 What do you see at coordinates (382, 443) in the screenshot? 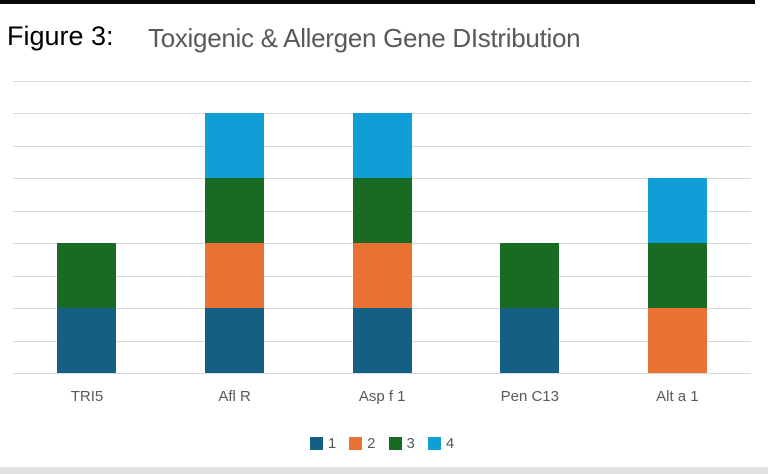
I see `legend: 1 2 3 4` at bounding box center [382, 443].